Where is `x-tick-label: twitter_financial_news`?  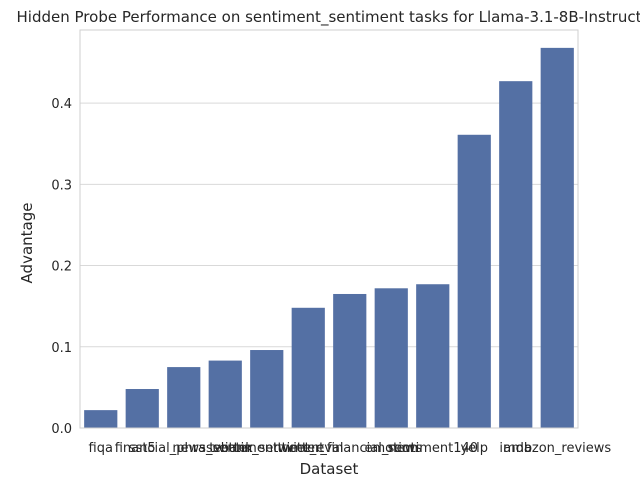
x-tick-label: twitter_financial_news is located at coordinates (350, 448).